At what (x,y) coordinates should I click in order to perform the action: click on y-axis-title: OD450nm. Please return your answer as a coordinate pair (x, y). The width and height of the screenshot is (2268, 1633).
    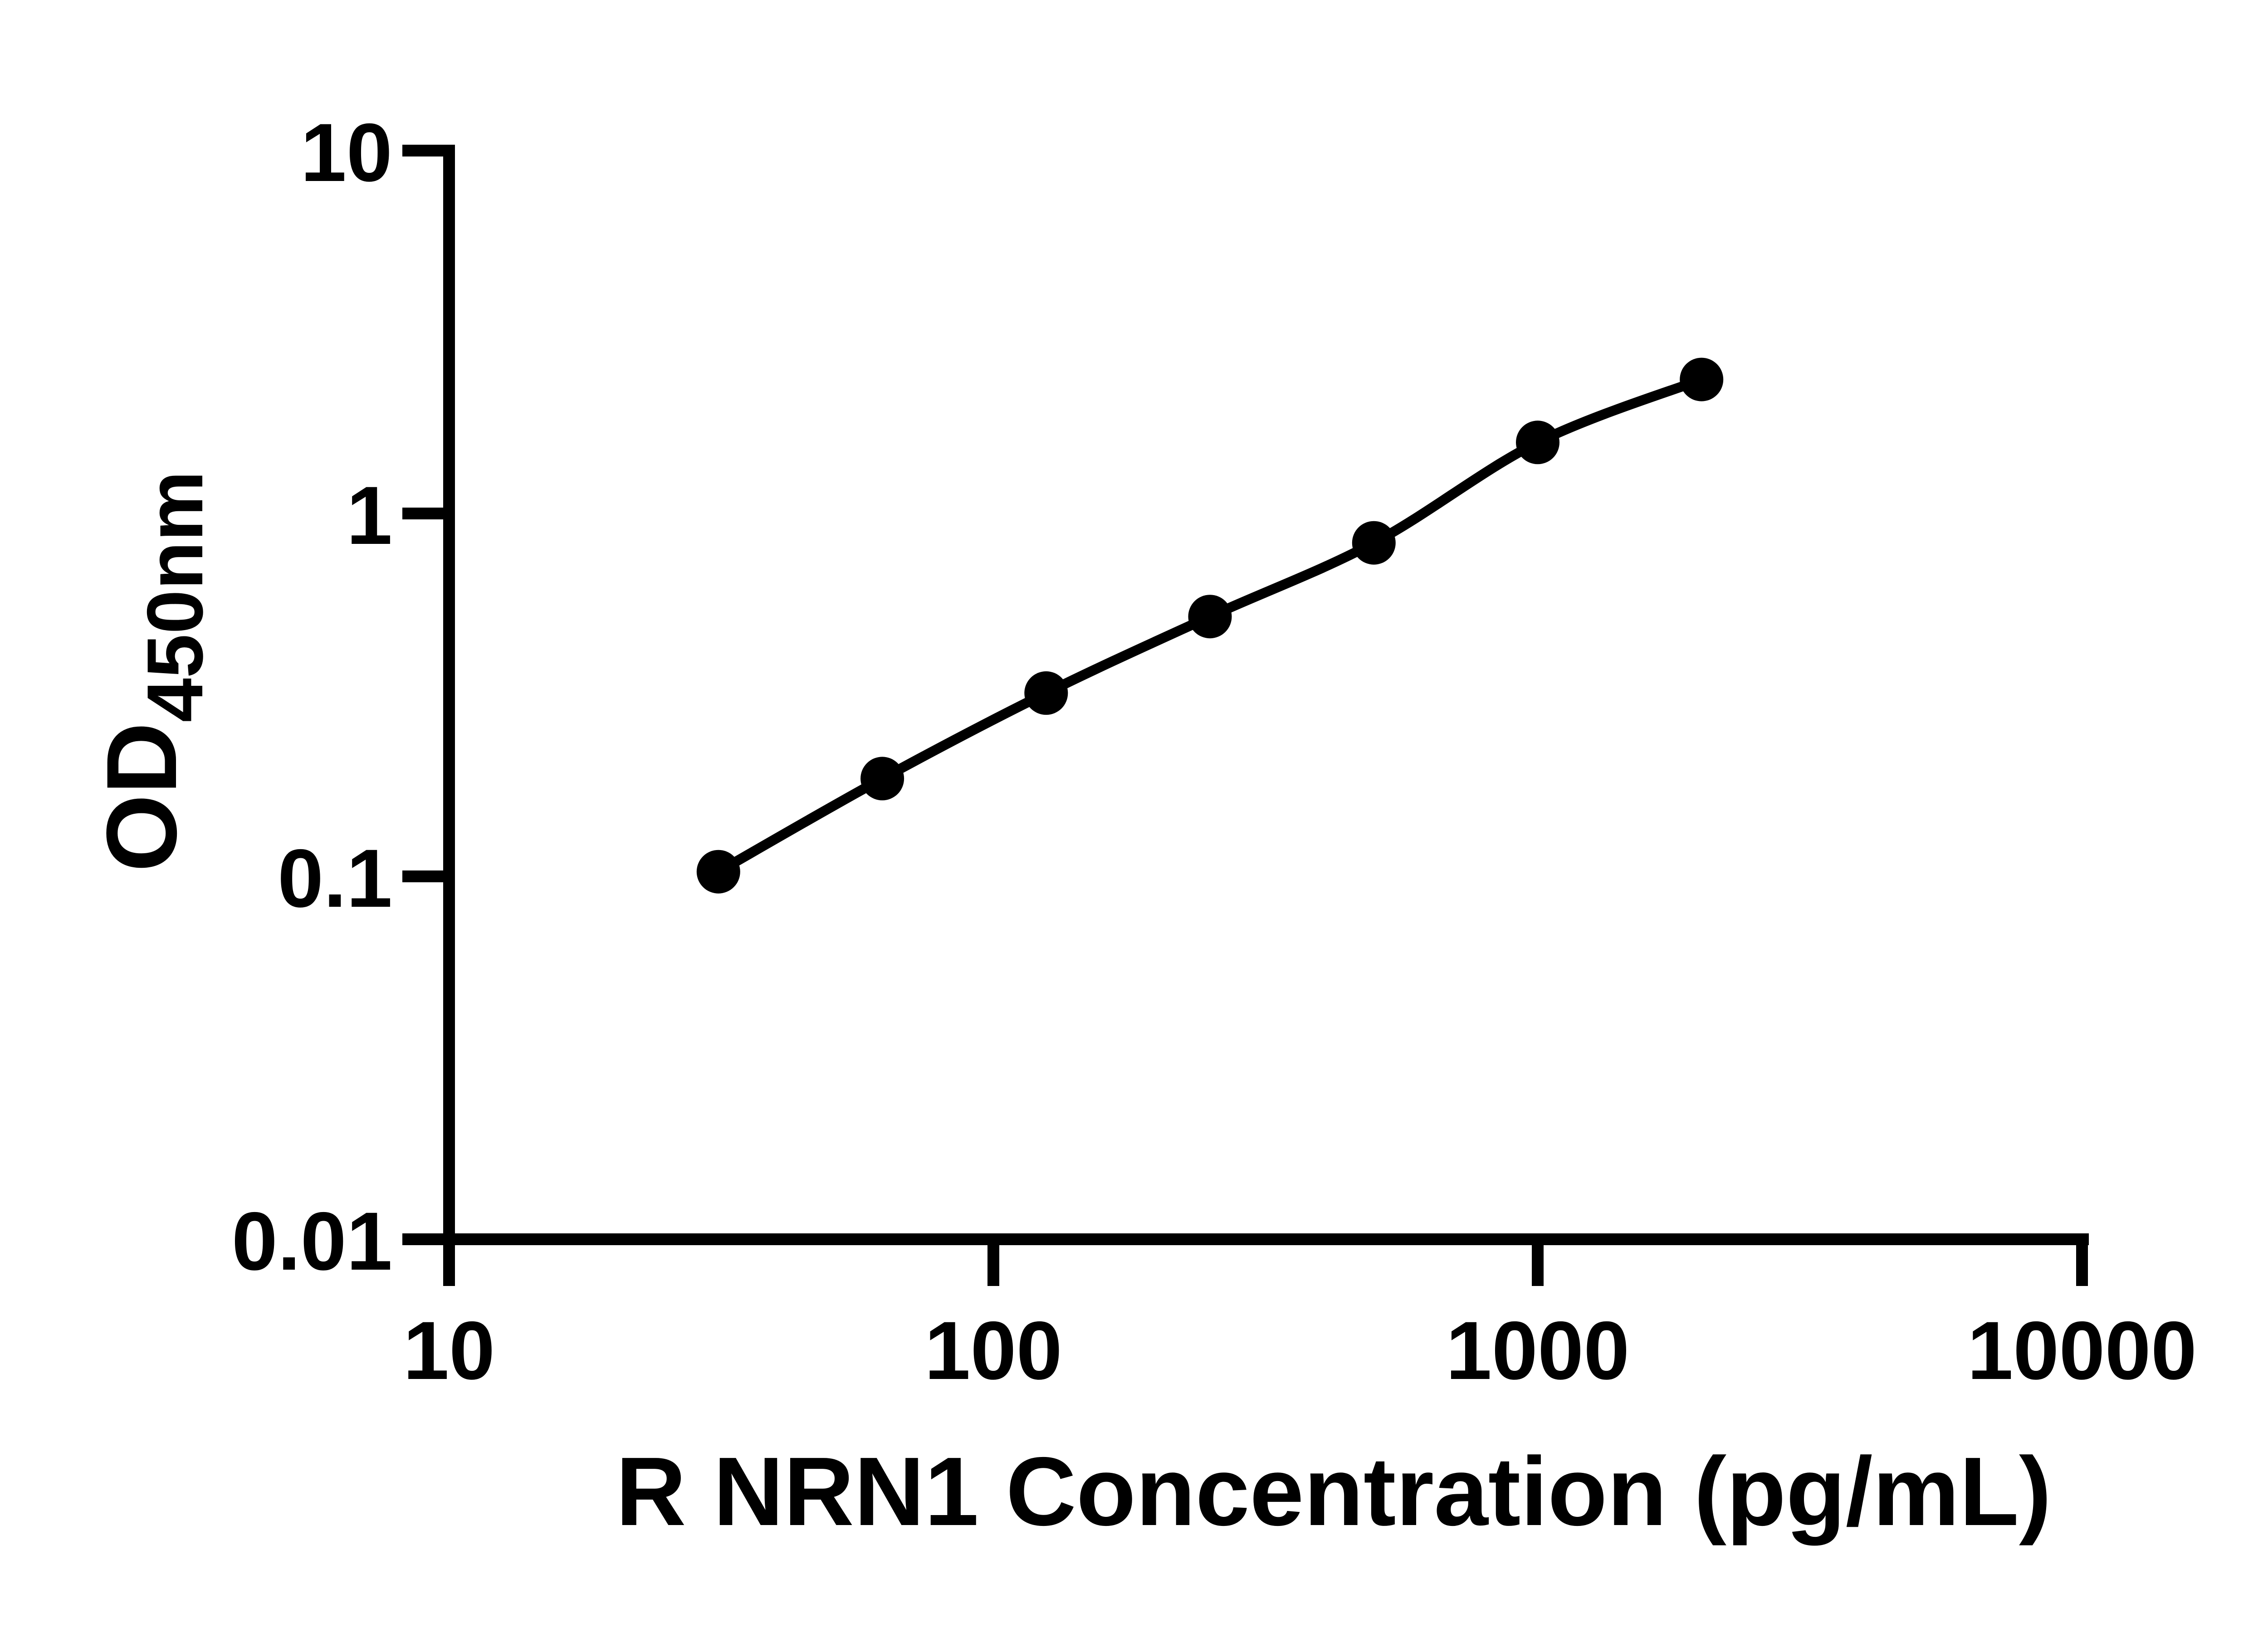
    Looking at the image, I should click on (153, 671).